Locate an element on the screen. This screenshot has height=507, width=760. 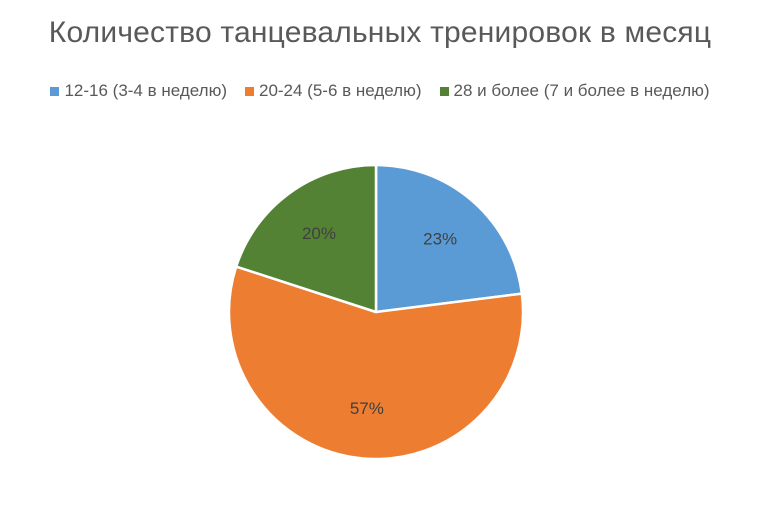
legend-item-12-16: 12-16 (3-4 в неделю) is located at coordinates (138, 91).